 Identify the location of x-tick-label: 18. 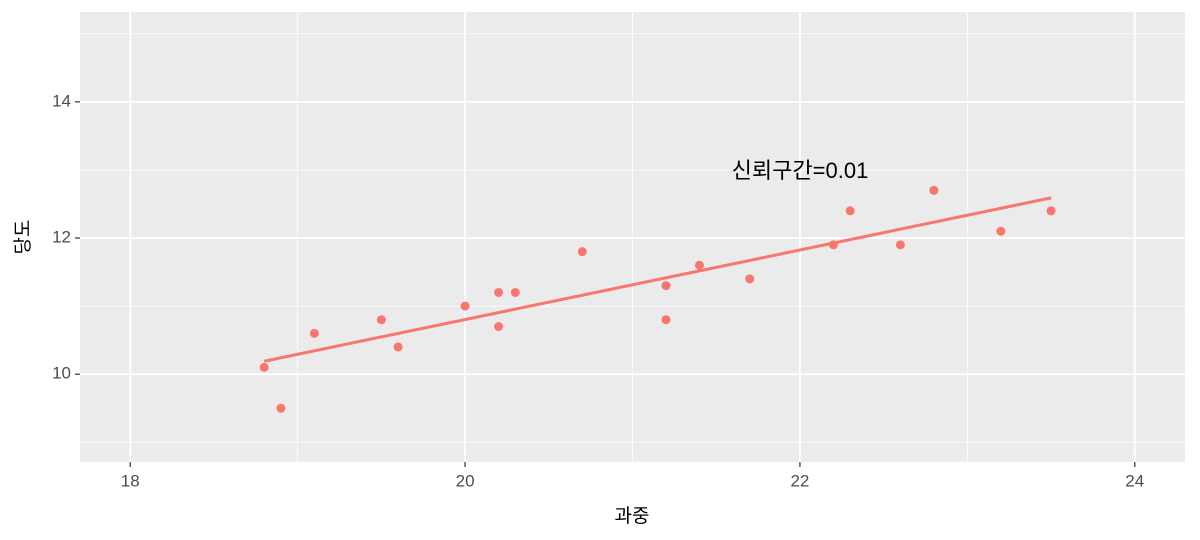
(130, 480).